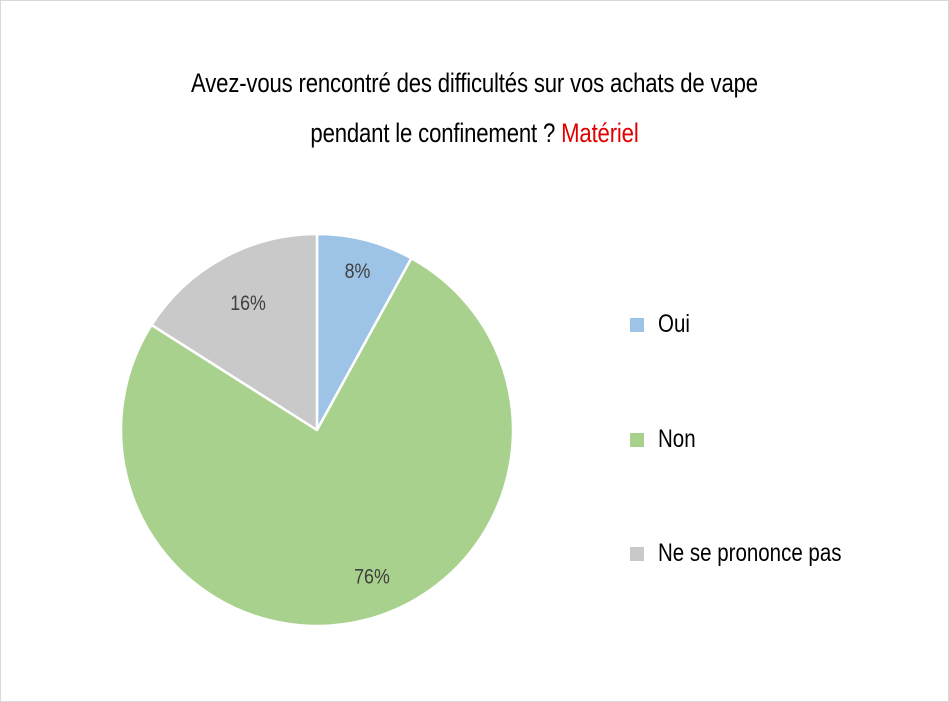 This screenshot has width=949, height=702. Describe the element at coordinates (600, 133) in the screenshot. I see `title-accent: Matériel` at that location.